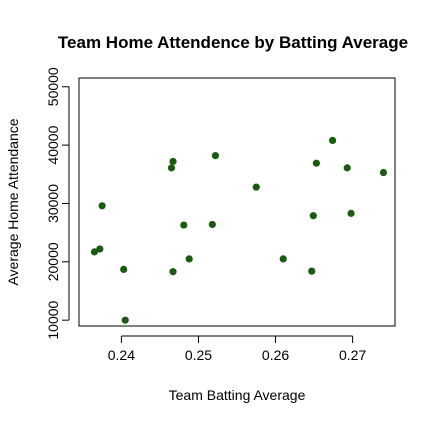  What do you see at coordinates (53, 86) in the screenshot?
I see `y-tick-label: 50000` at bounding box center [53, 86].